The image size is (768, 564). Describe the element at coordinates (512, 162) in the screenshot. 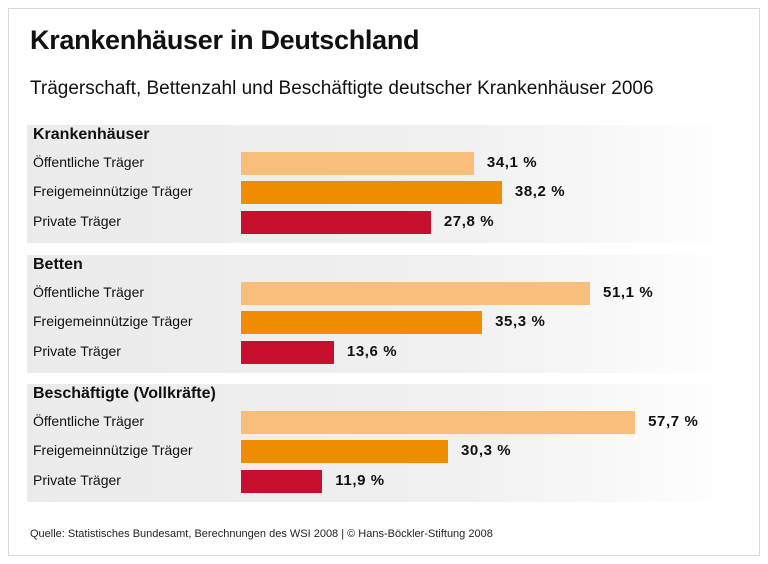

I see `value-label-oeffentliche-traeger: 34,1 %` at that location.